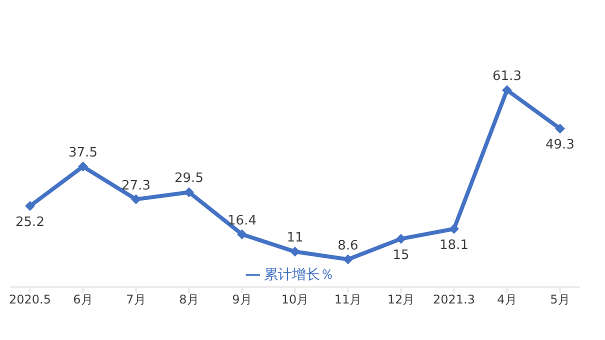  What do you see at coordinates (507, 299) in the screenshot?
I see `x-tick-label: 4月` at bounding box center [507, 299].